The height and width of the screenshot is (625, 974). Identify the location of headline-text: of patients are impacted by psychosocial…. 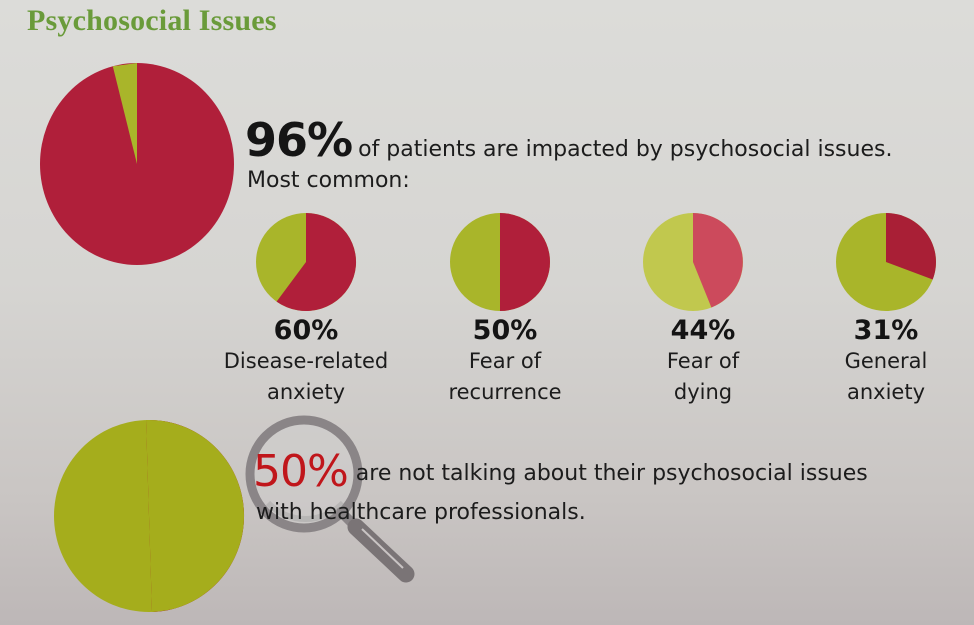
(625, 149).